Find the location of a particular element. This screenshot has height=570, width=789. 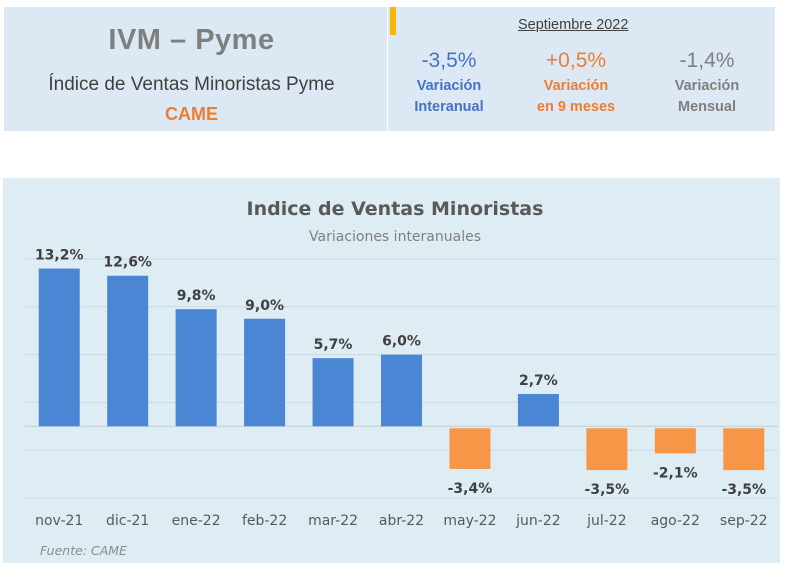

data-label: -3,4% is located at coordinates (470, 489).